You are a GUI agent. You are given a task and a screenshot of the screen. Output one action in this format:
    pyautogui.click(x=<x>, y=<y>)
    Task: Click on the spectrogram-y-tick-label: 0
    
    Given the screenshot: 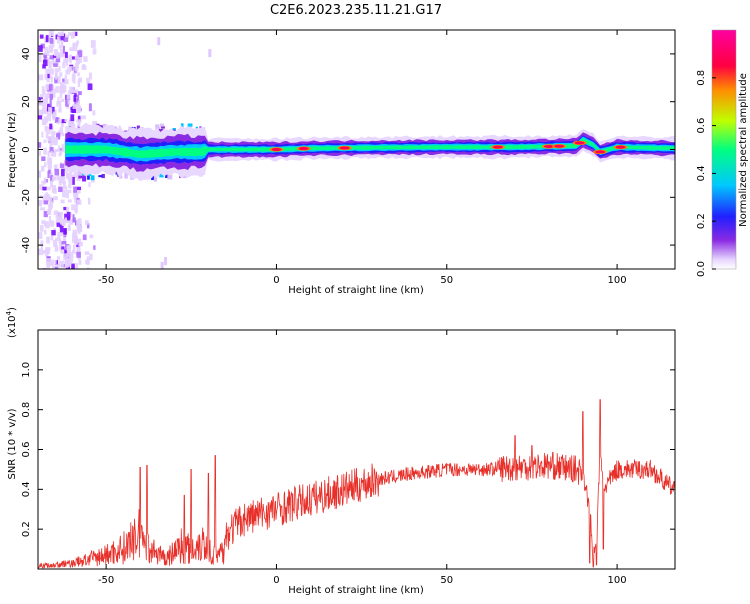 What is the action you would take?
    pyautogui.click(x=26, y=149)
    